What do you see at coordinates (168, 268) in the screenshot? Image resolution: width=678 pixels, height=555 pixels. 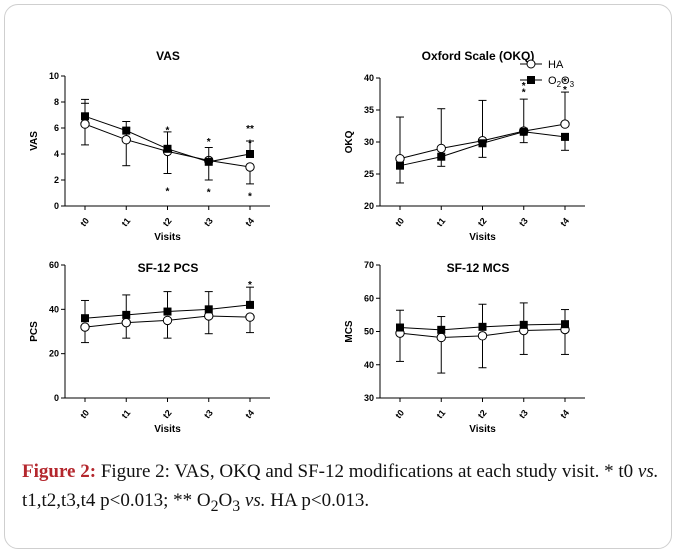 I see `chart-title: SF-12 PCS` at bounding box center [168, 268].